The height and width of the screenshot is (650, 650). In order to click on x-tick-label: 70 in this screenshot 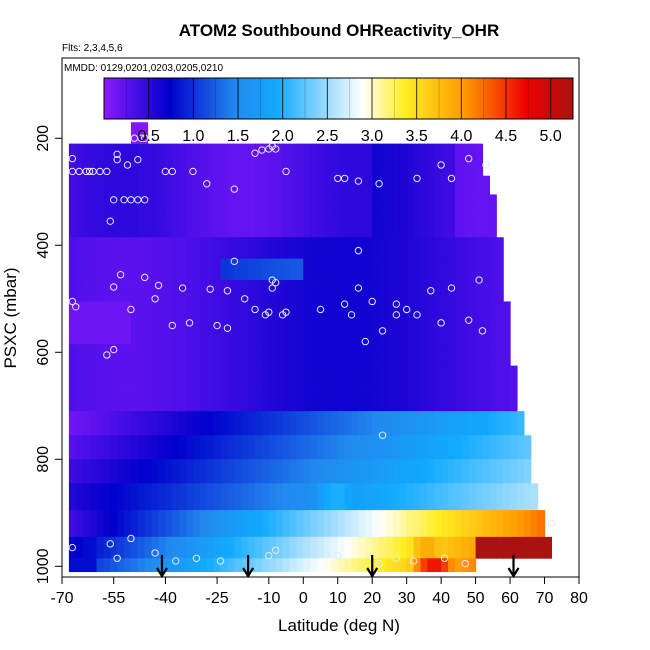, I will do `click(545, 598)`.